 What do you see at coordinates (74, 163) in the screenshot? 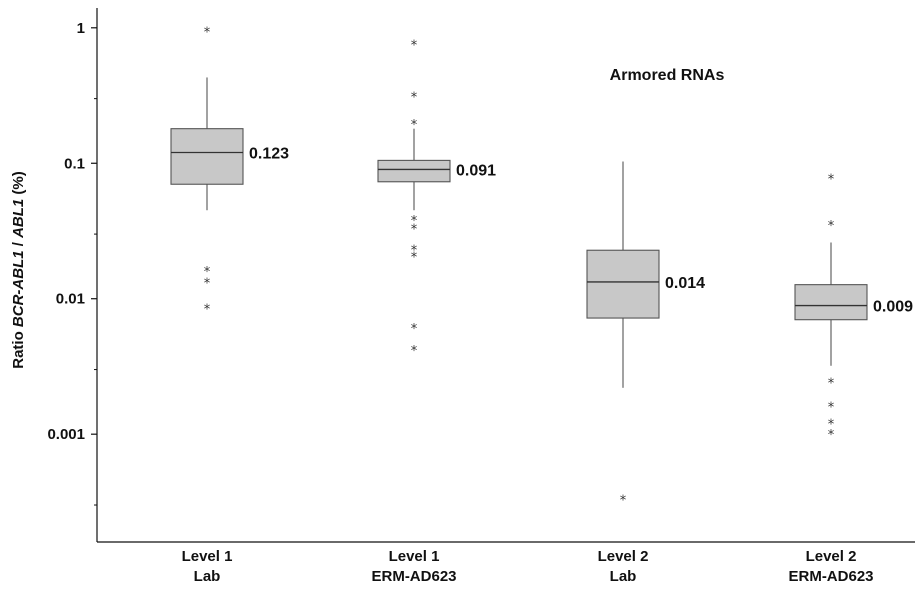
I see `y-tick-label: 0.1` at bounding box center [74, 163].